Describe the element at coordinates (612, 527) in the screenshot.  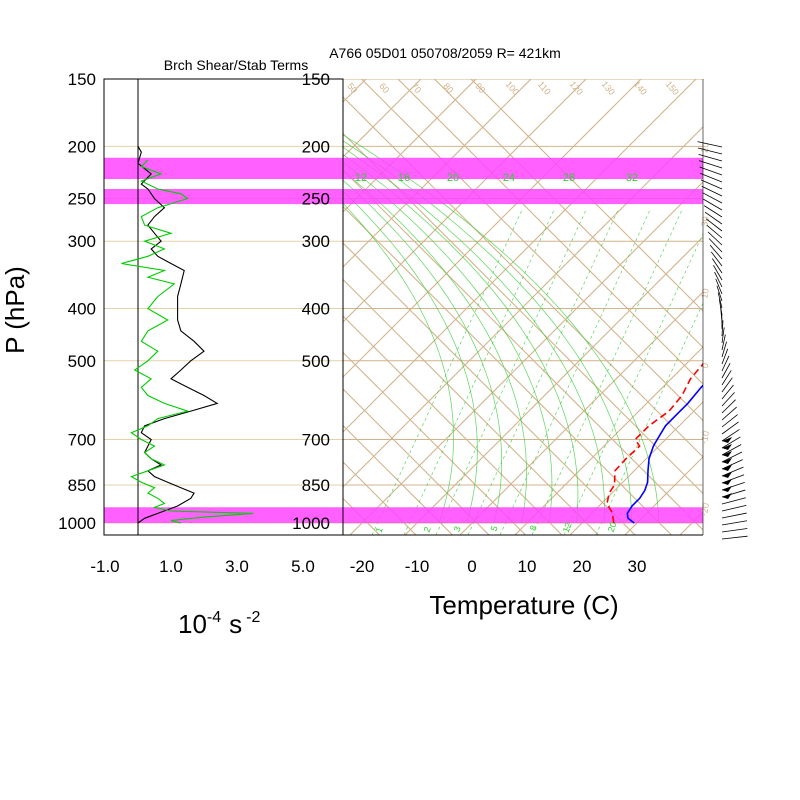
I see `mixing-ratio-low-label: 20` at that location.